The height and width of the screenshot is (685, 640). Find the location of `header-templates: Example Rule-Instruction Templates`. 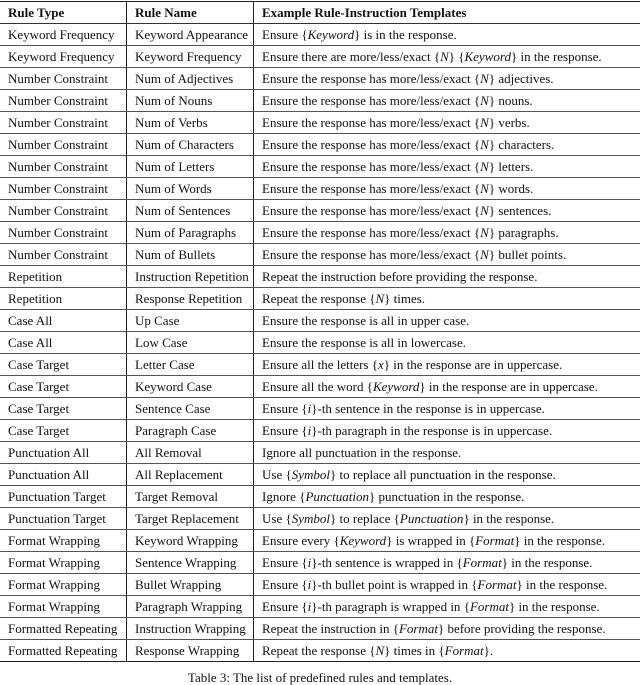

header-templates: Example Rule-Instruction Templates is located at coordinates (447, 13).